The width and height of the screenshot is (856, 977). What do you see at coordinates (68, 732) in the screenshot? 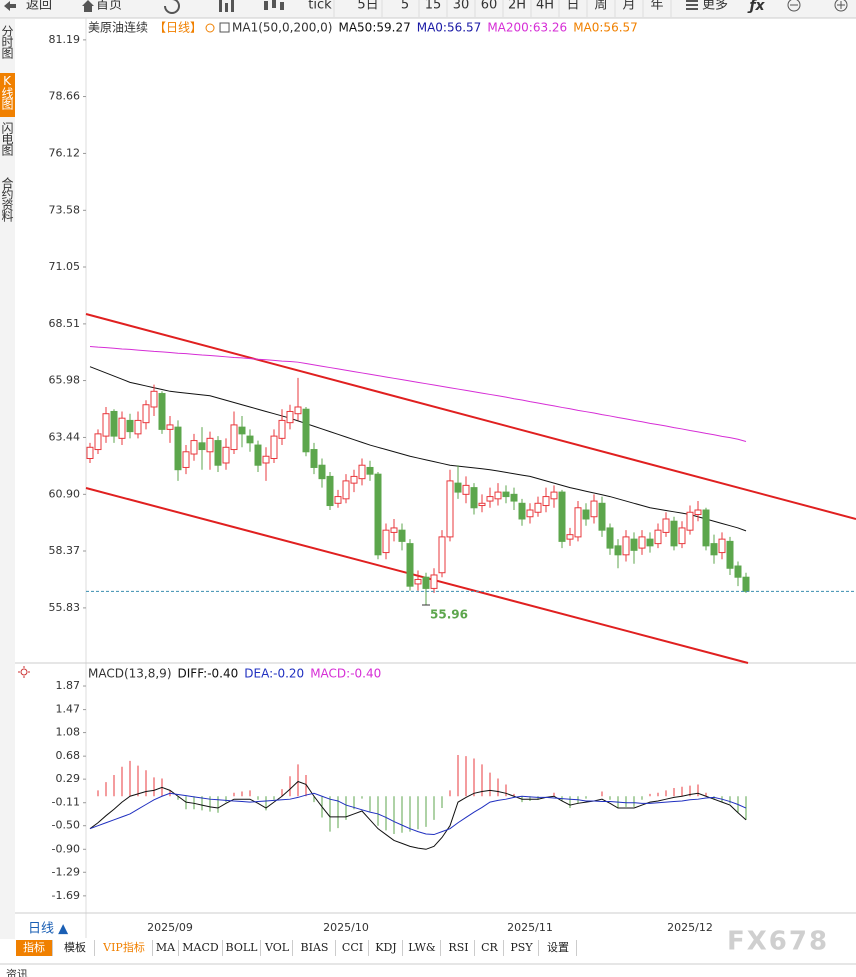
I see `y-tick-label: 1.08` at bounding box center [68, 732].